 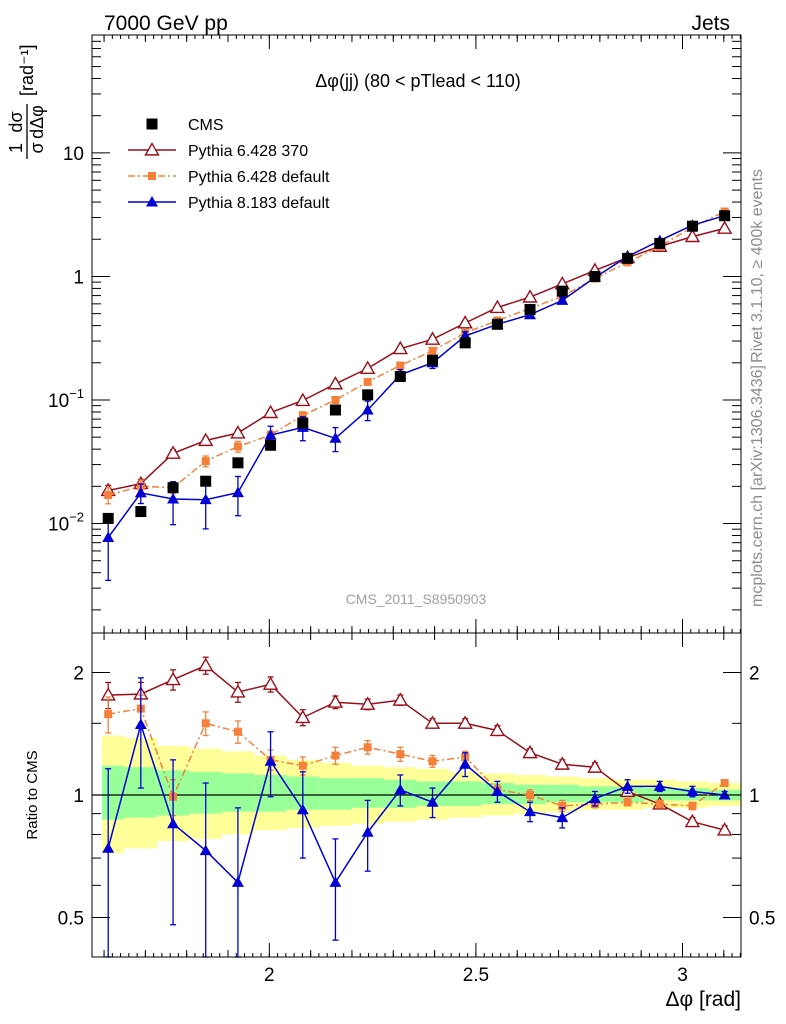 I want to click on legend-label-p6_370: Pythia 6.428 370, so click(x=248, y=151).